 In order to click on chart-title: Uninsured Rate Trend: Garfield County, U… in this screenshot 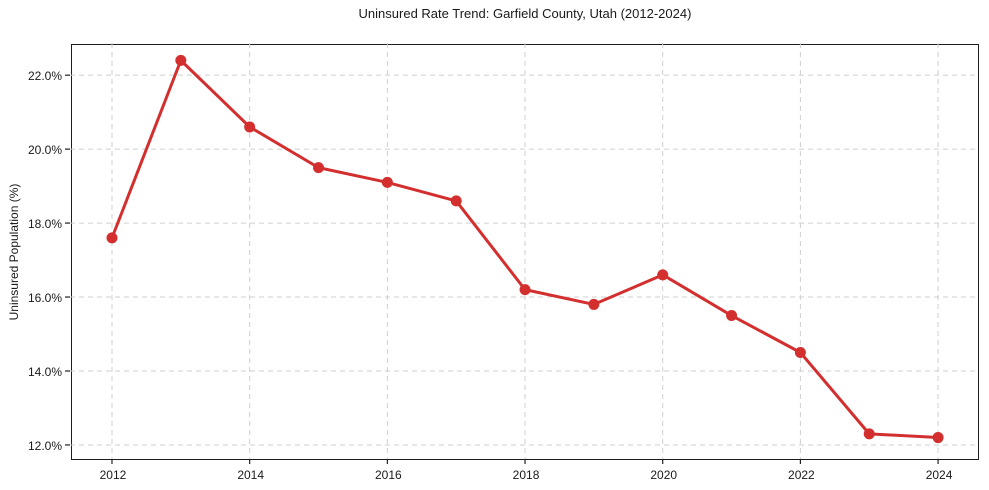, I will do `click(525, 13)`.